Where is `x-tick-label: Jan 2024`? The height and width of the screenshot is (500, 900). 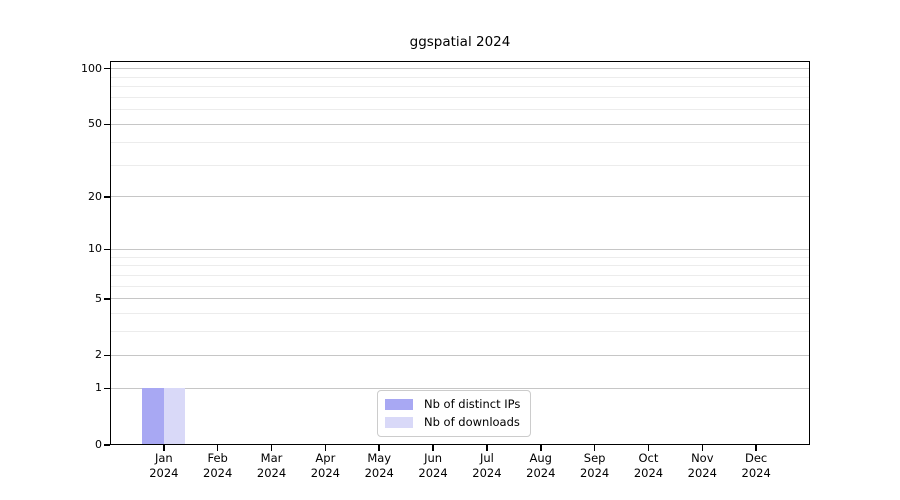
x-tick-label: Jan 2024 is located at coordinates (164, 466).